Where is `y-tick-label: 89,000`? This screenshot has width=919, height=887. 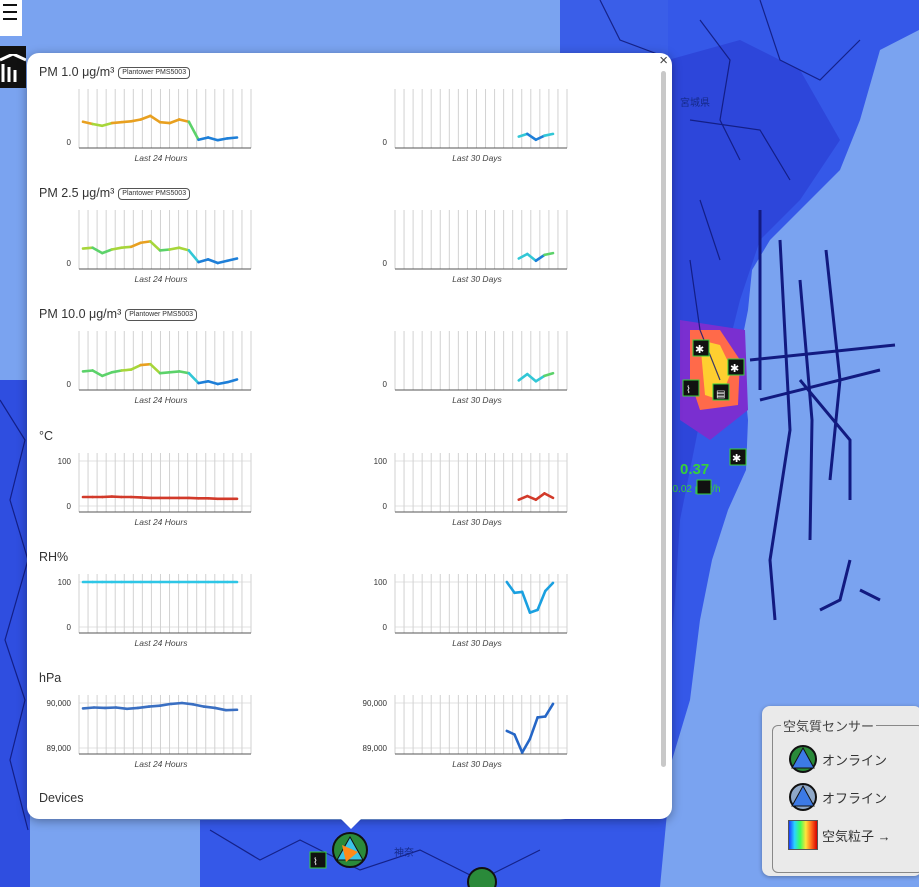 y-tick-label: 89,000 is located at coordinates (375, 748).